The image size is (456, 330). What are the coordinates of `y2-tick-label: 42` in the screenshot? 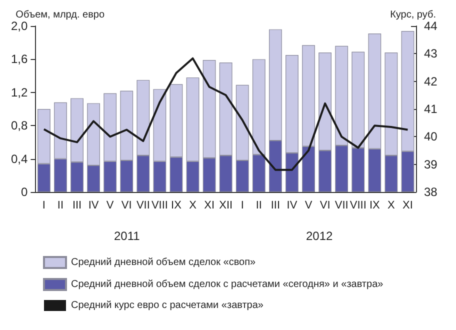 It's located at (431, 81).